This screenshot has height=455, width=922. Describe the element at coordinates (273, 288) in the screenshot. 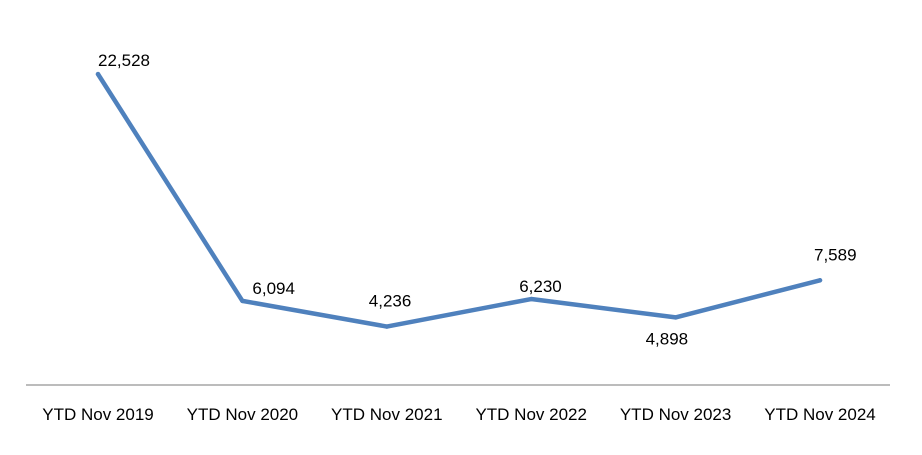

I see `data-label: 6,094` at that location.